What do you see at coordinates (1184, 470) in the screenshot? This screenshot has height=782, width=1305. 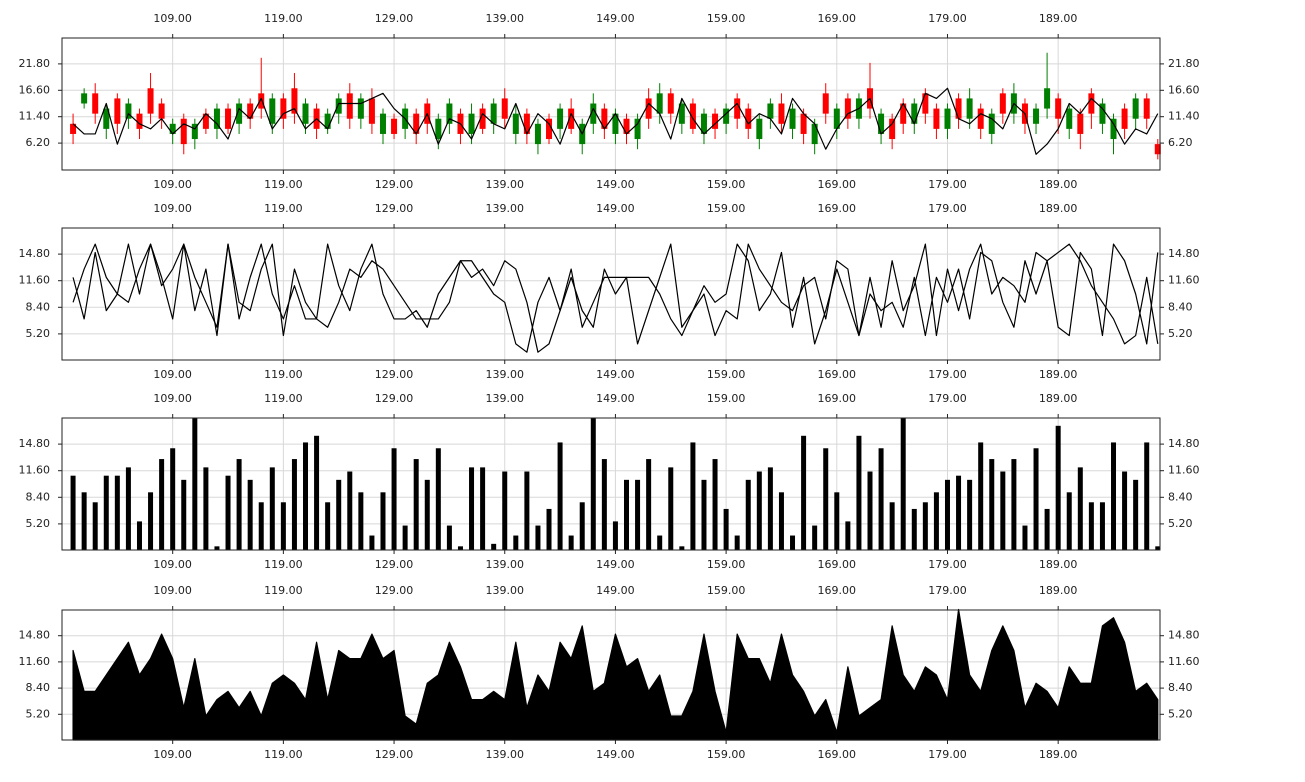 I see `y-tick-label: 11.60` at bounding box center [1184, 470].